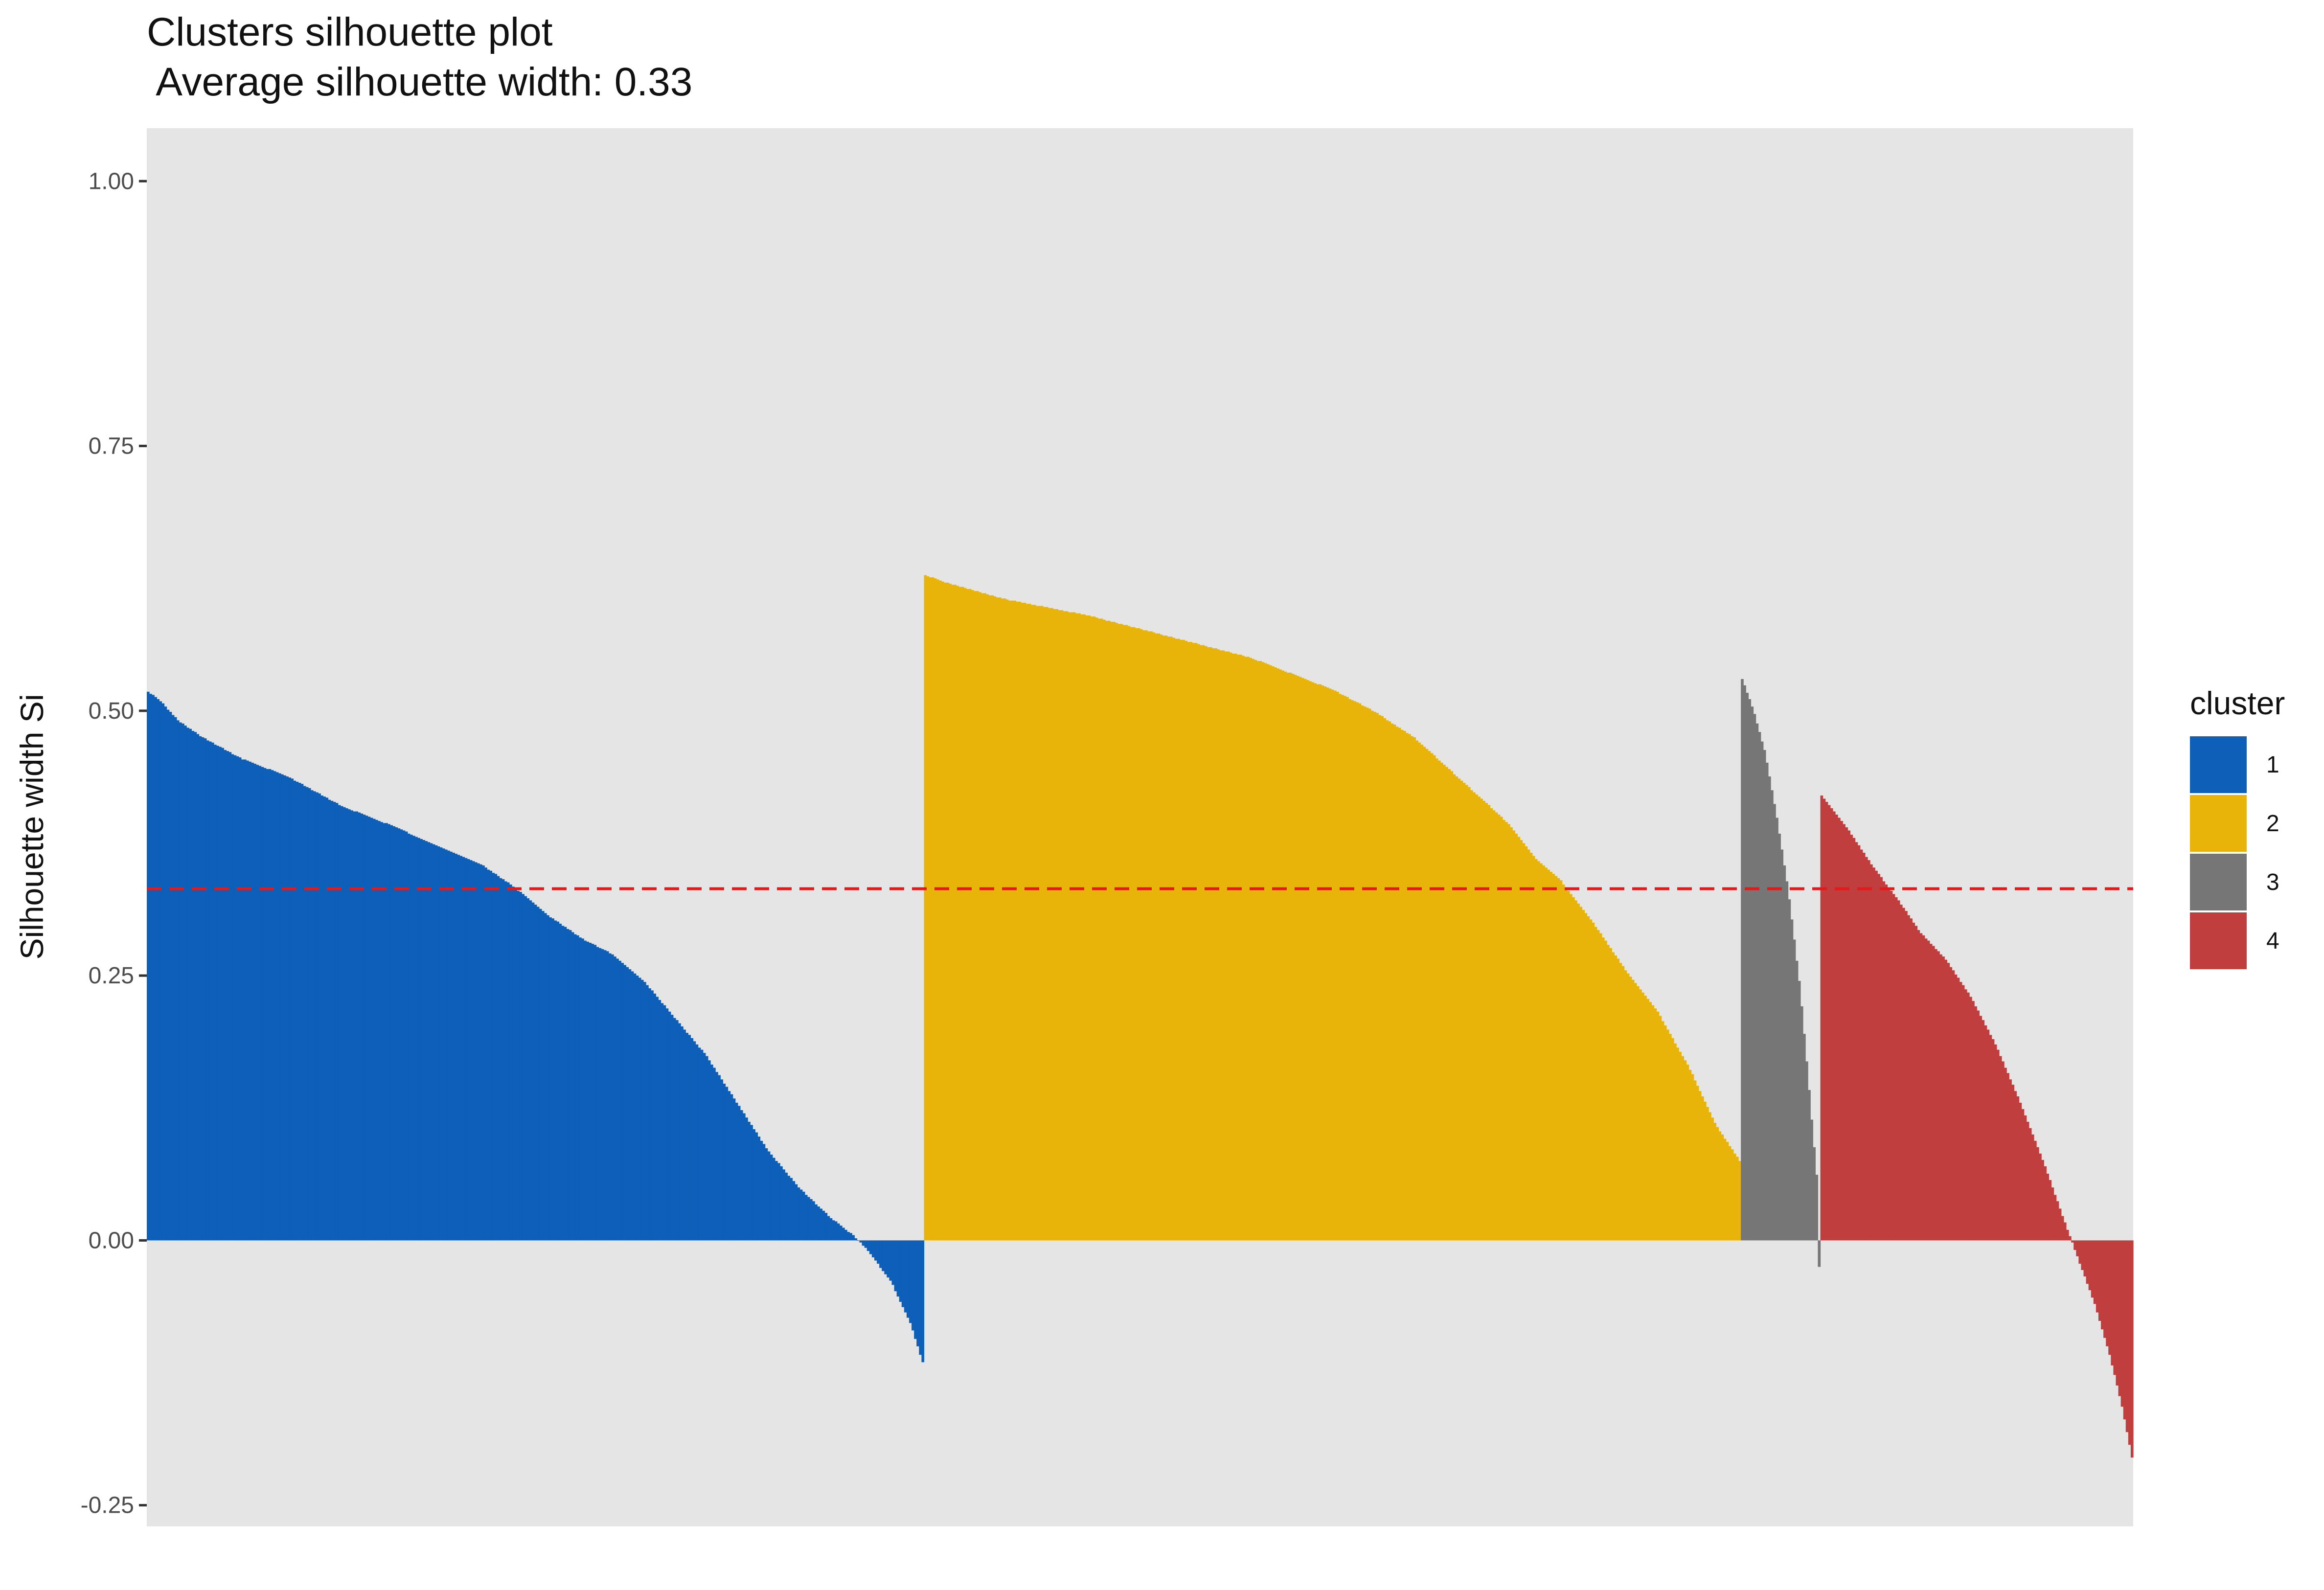  What do you see at coordinates (2273, 765) in the screenshot?
I see `legend-label-1: 1` at bounding box center [2273, 765].